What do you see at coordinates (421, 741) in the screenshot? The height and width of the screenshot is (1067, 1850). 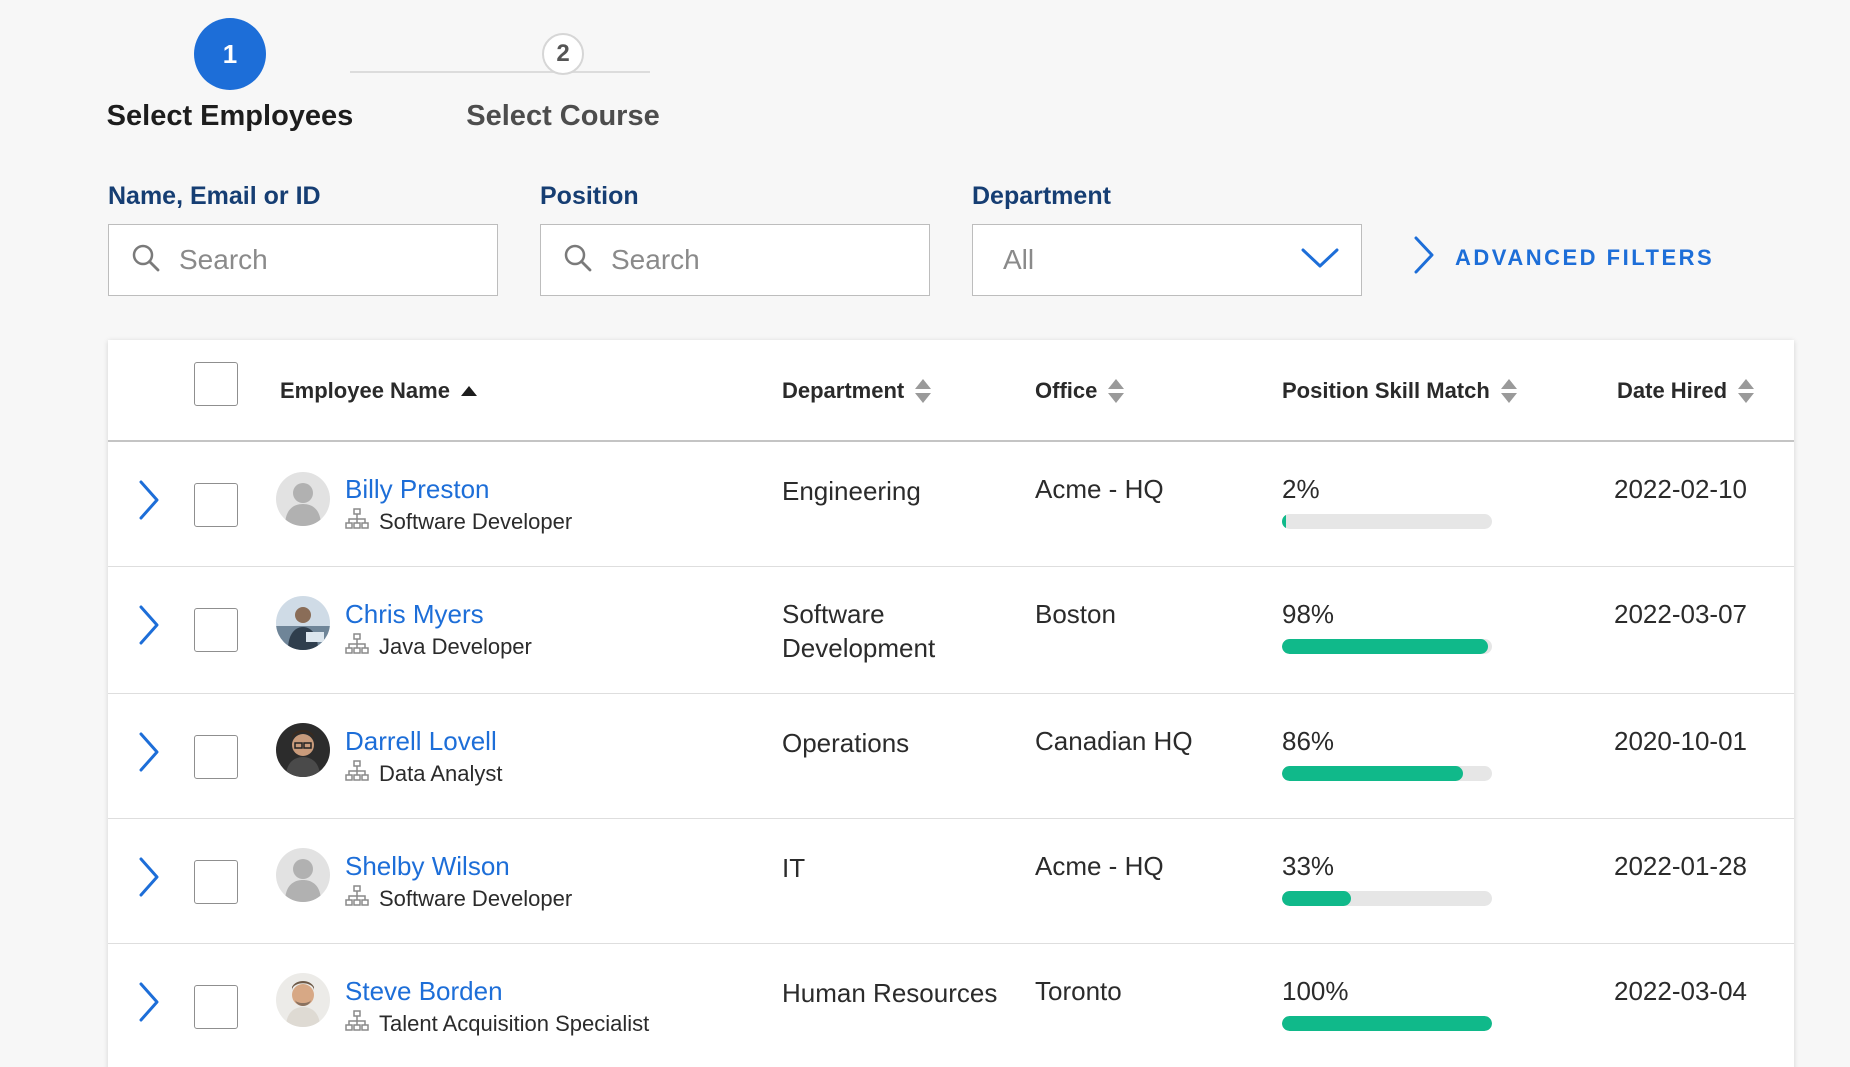 I see `employee-name-link: Darrell Lovell` at bounding box center [421, 741].